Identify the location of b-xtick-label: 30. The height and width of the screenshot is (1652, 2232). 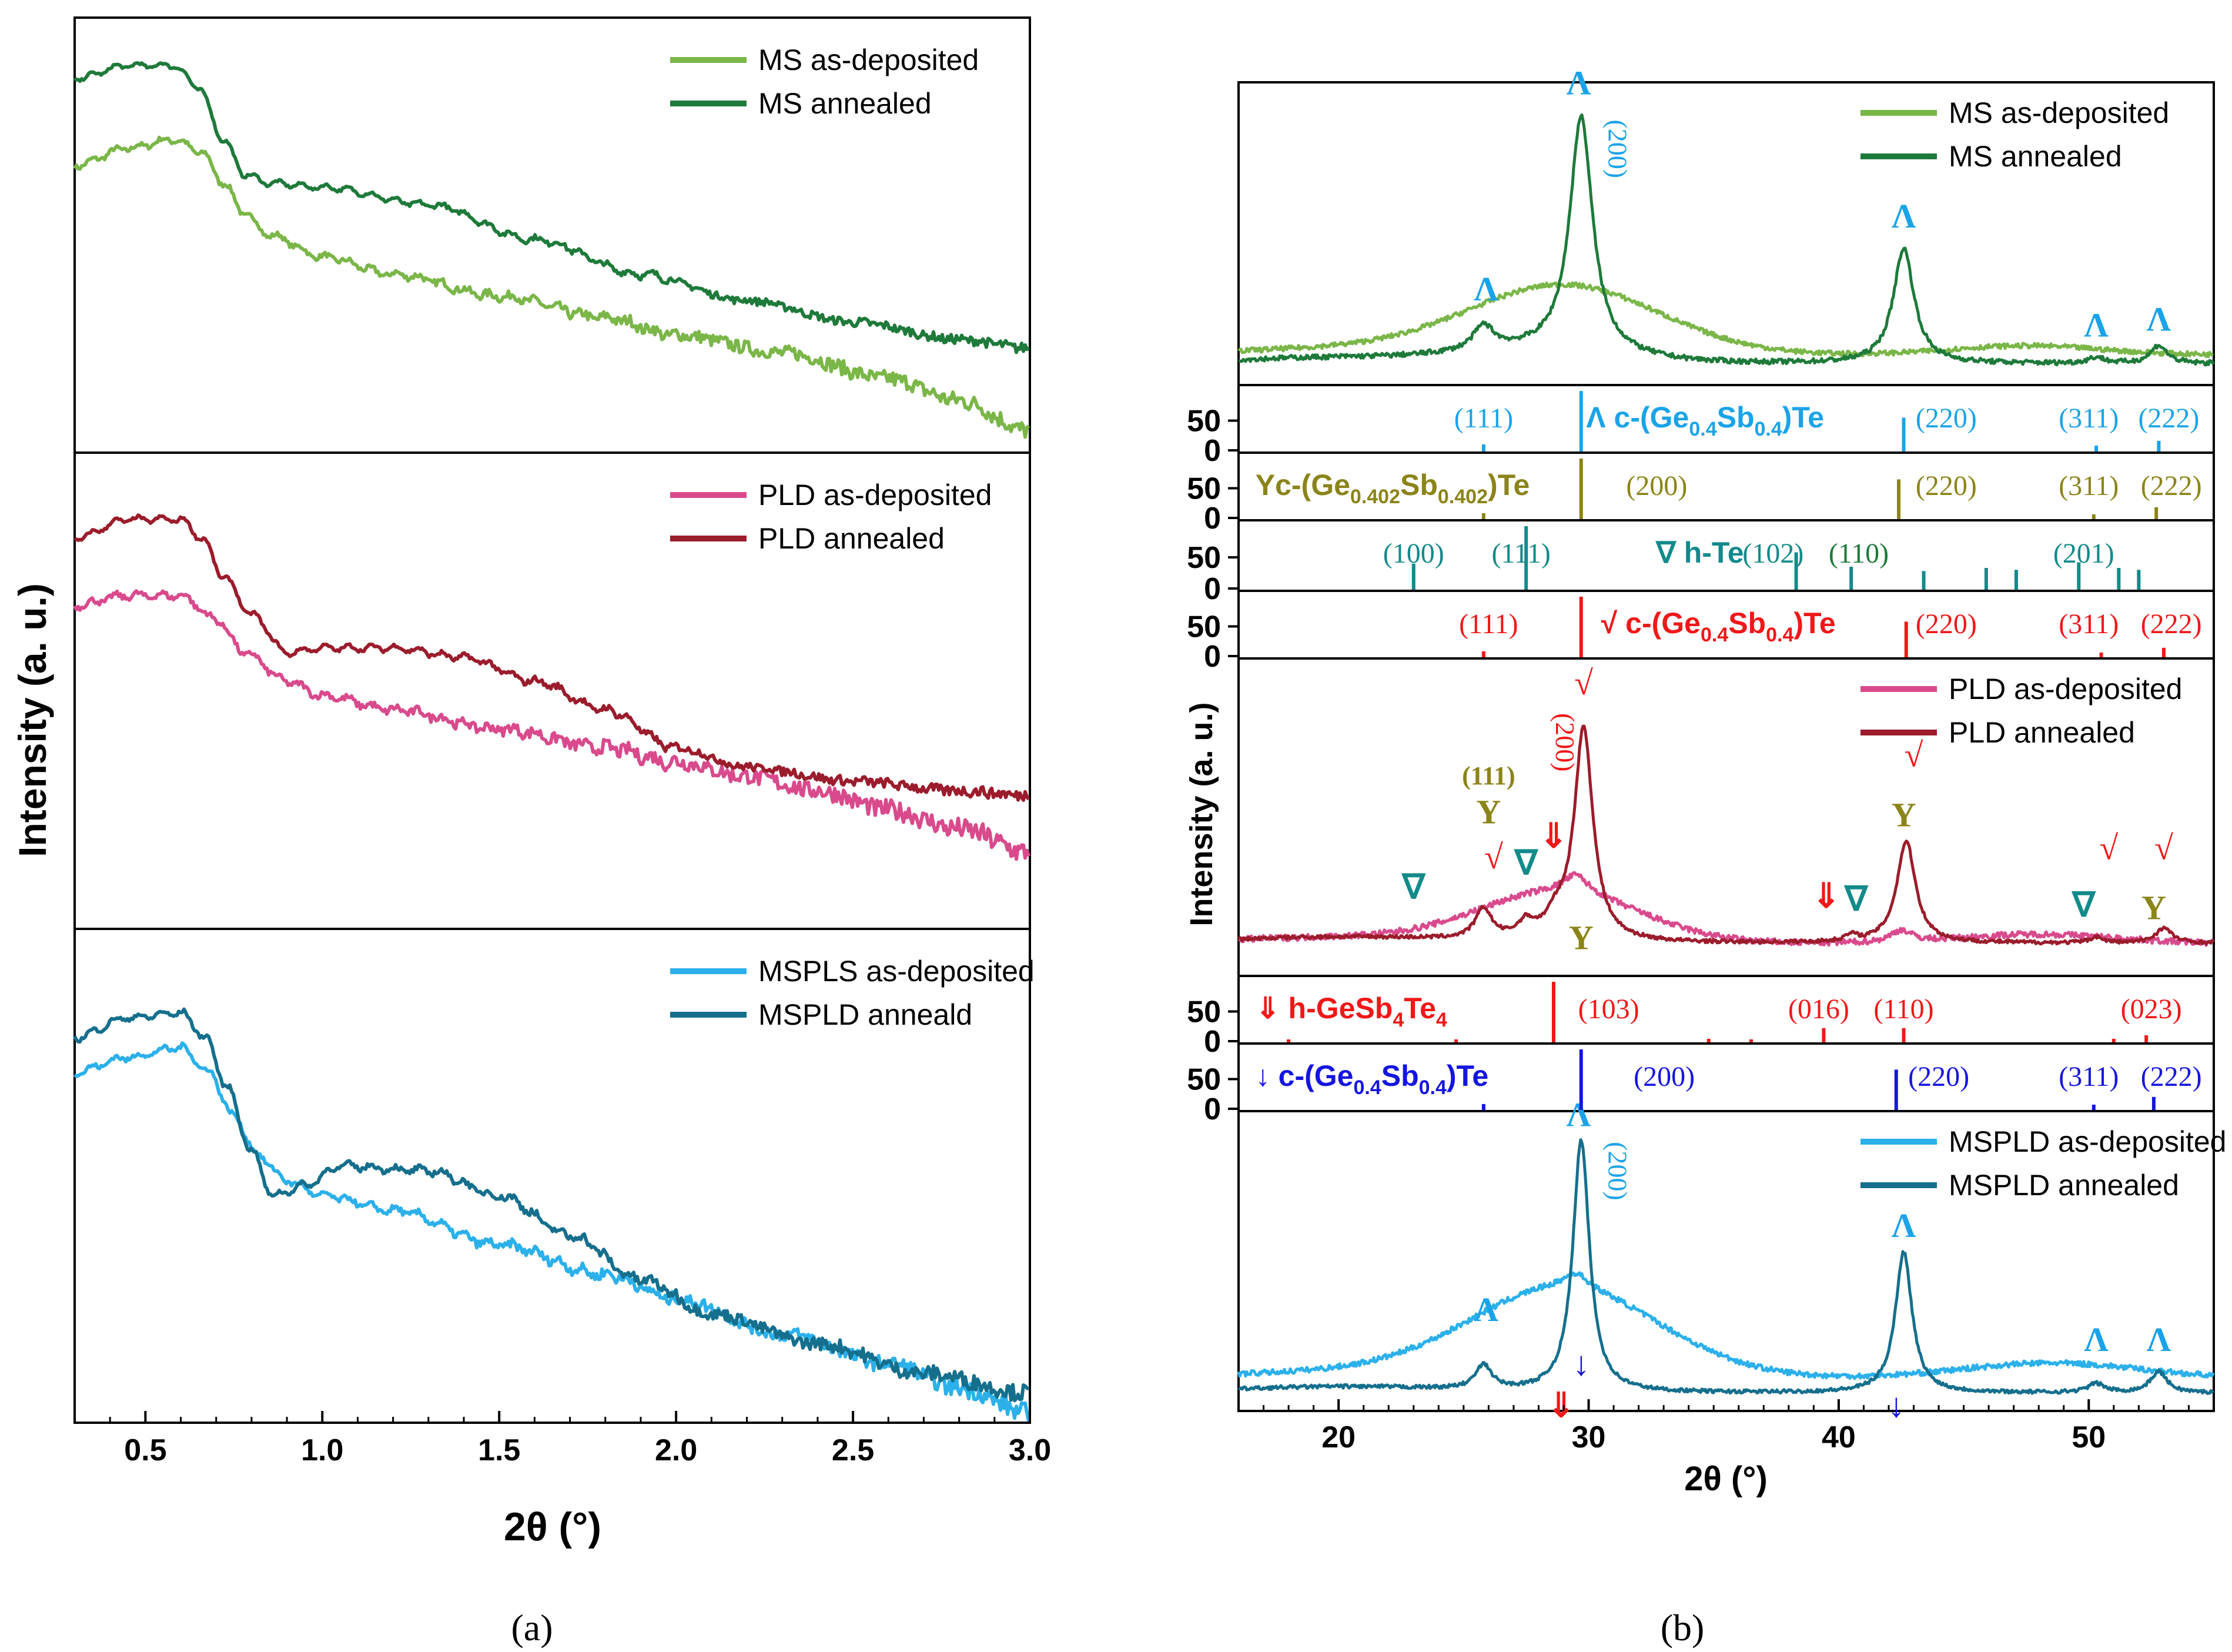
(1589, 1437).